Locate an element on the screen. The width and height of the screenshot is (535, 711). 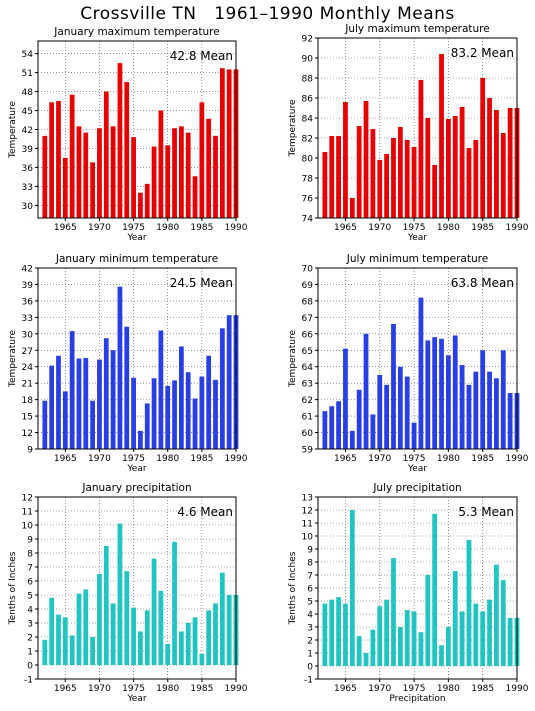
main-title: Crossville TN 1961–1990 Monthly Means is located at coordinates (267, 14).